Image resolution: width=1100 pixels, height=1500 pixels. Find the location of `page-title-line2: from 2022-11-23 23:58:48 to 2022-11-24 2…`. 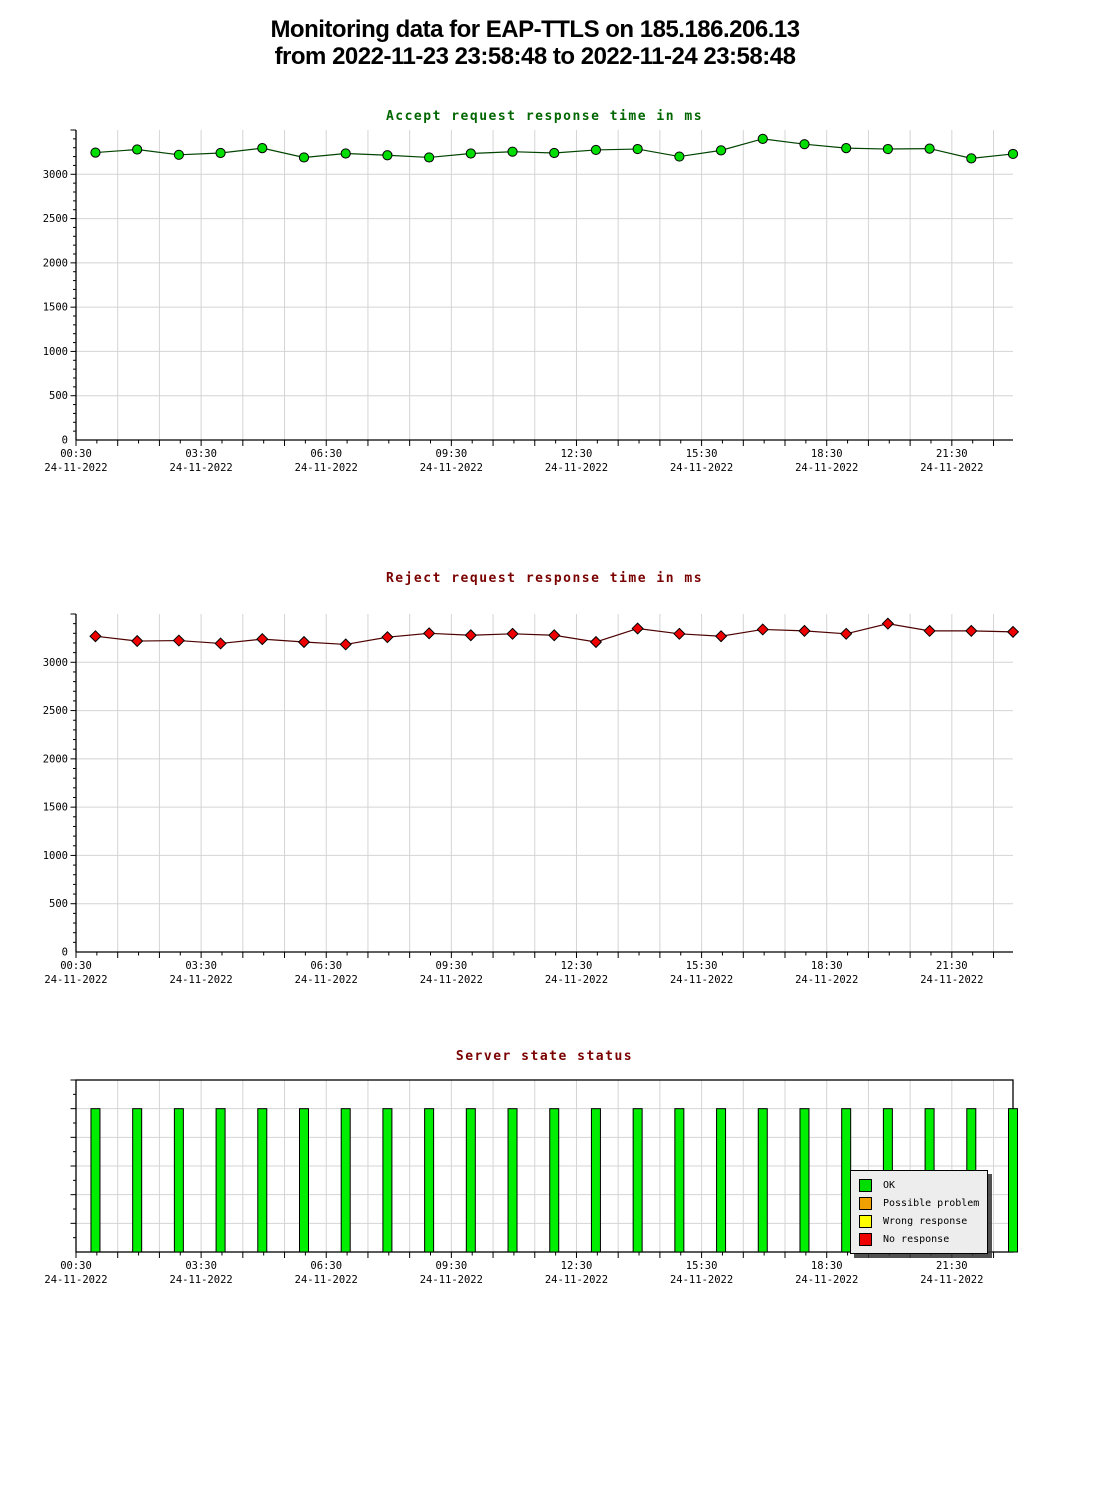

page-title-line2: from 2022-11-23 23:58:48 to 2022-11-24 2… is located at coordinates (535, 56).